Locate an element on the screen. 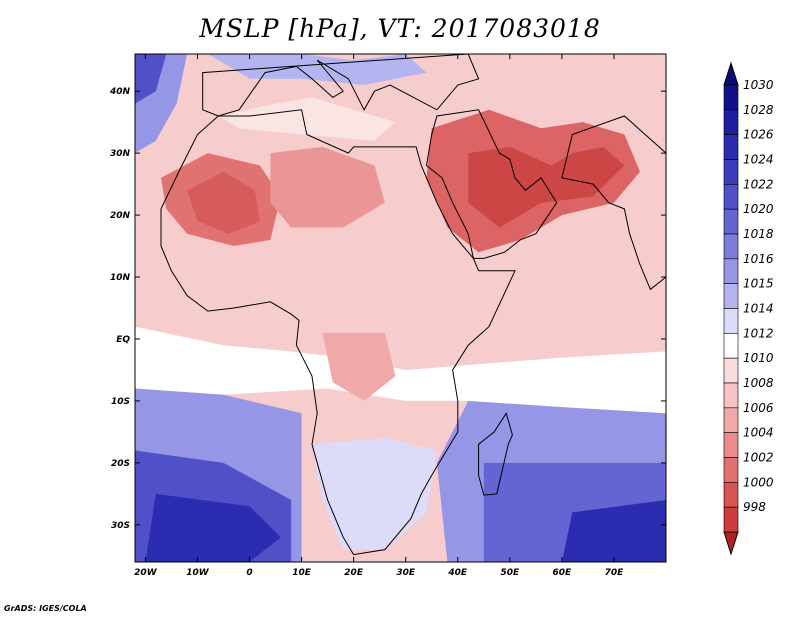  colorbar-low-arrow is located at coordinates (731, 543).